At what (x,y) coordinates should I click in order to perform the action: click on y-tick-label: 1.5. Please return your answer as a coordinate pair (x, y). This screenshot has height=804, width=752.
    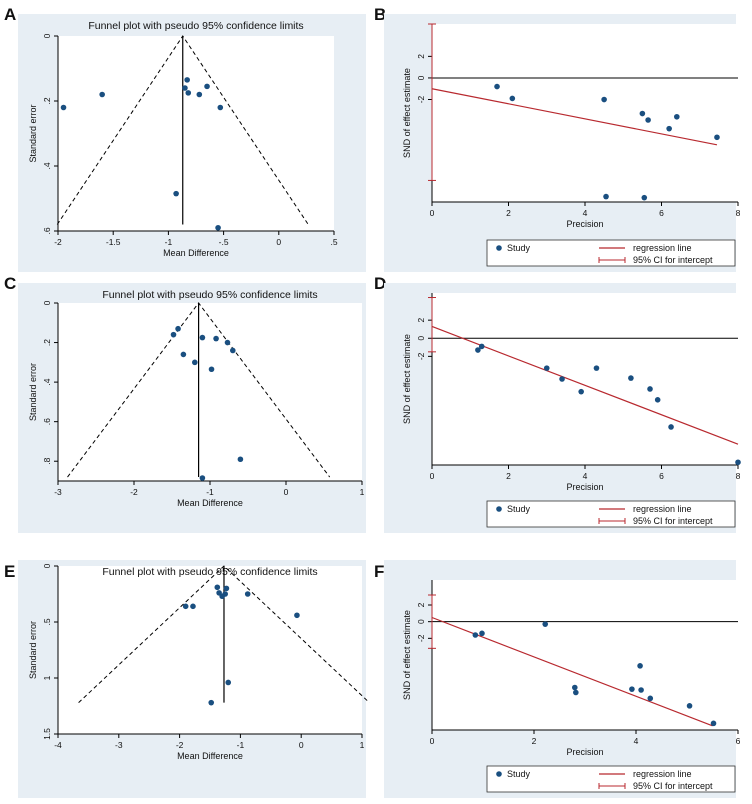
    Looking at the image, I should click on (47, 734).